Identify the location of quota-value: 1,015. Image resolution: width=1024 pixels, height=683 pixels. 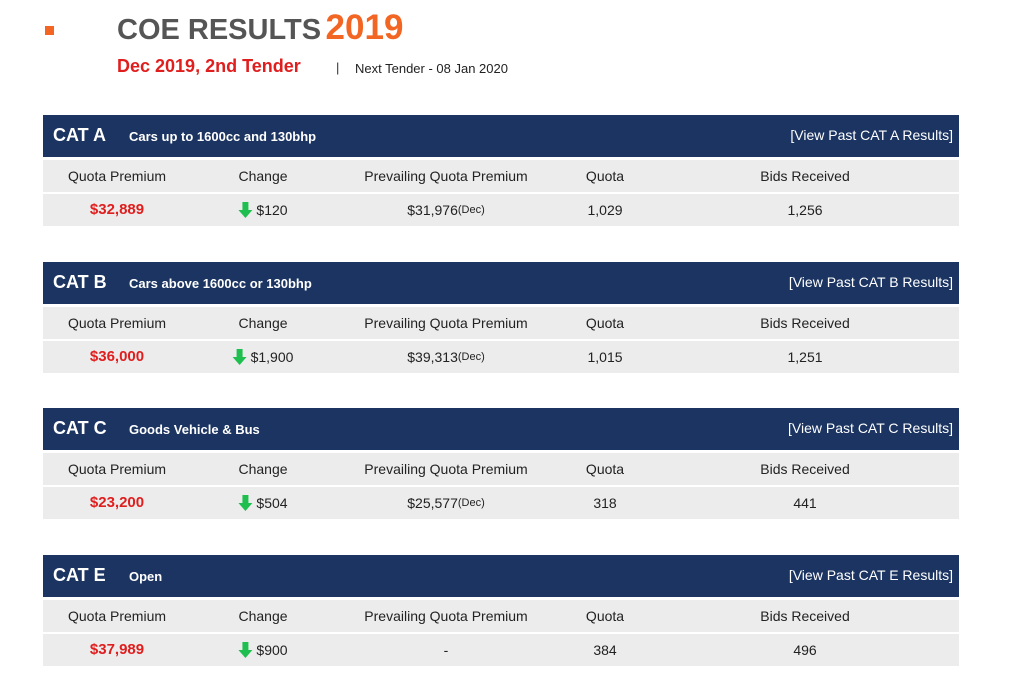
(605, 356).